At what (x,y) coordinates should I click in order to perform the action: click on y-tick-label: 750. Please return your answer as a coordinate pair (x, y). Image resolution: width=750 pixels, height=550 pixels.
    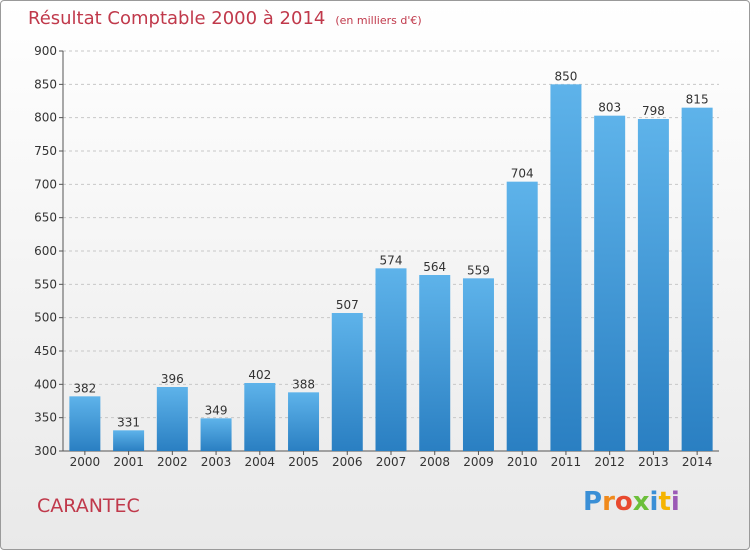
    Looking at the image, I should click on (45, 151).